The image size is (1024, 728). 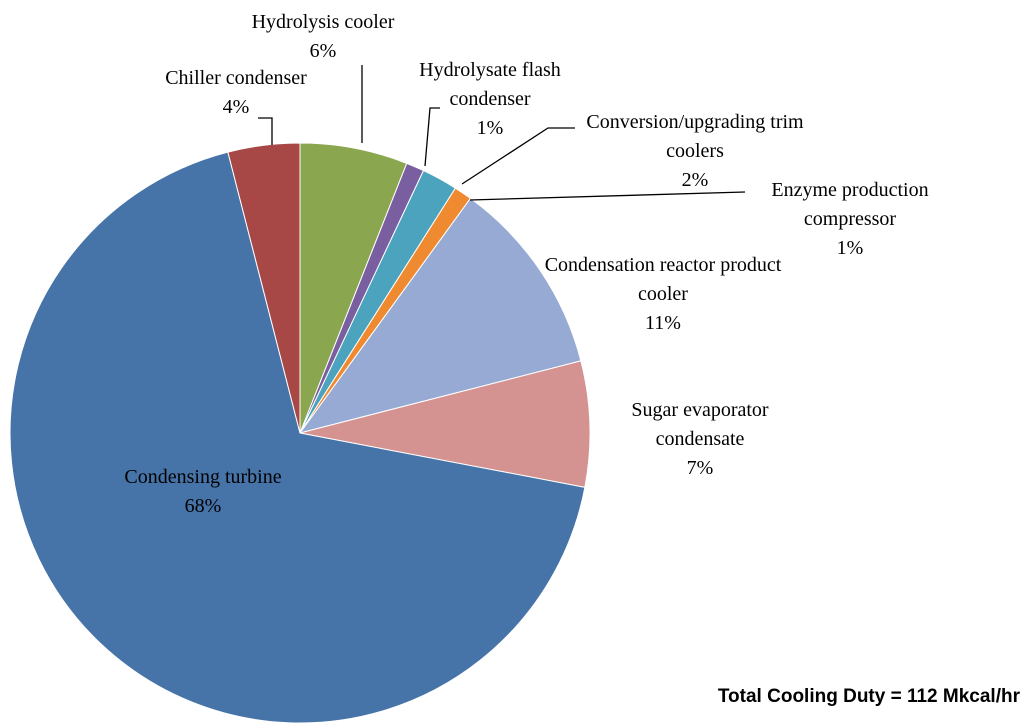 I want to click on slice-label: Sugar evaporator condensate 7%, so click(x=700, y=439).